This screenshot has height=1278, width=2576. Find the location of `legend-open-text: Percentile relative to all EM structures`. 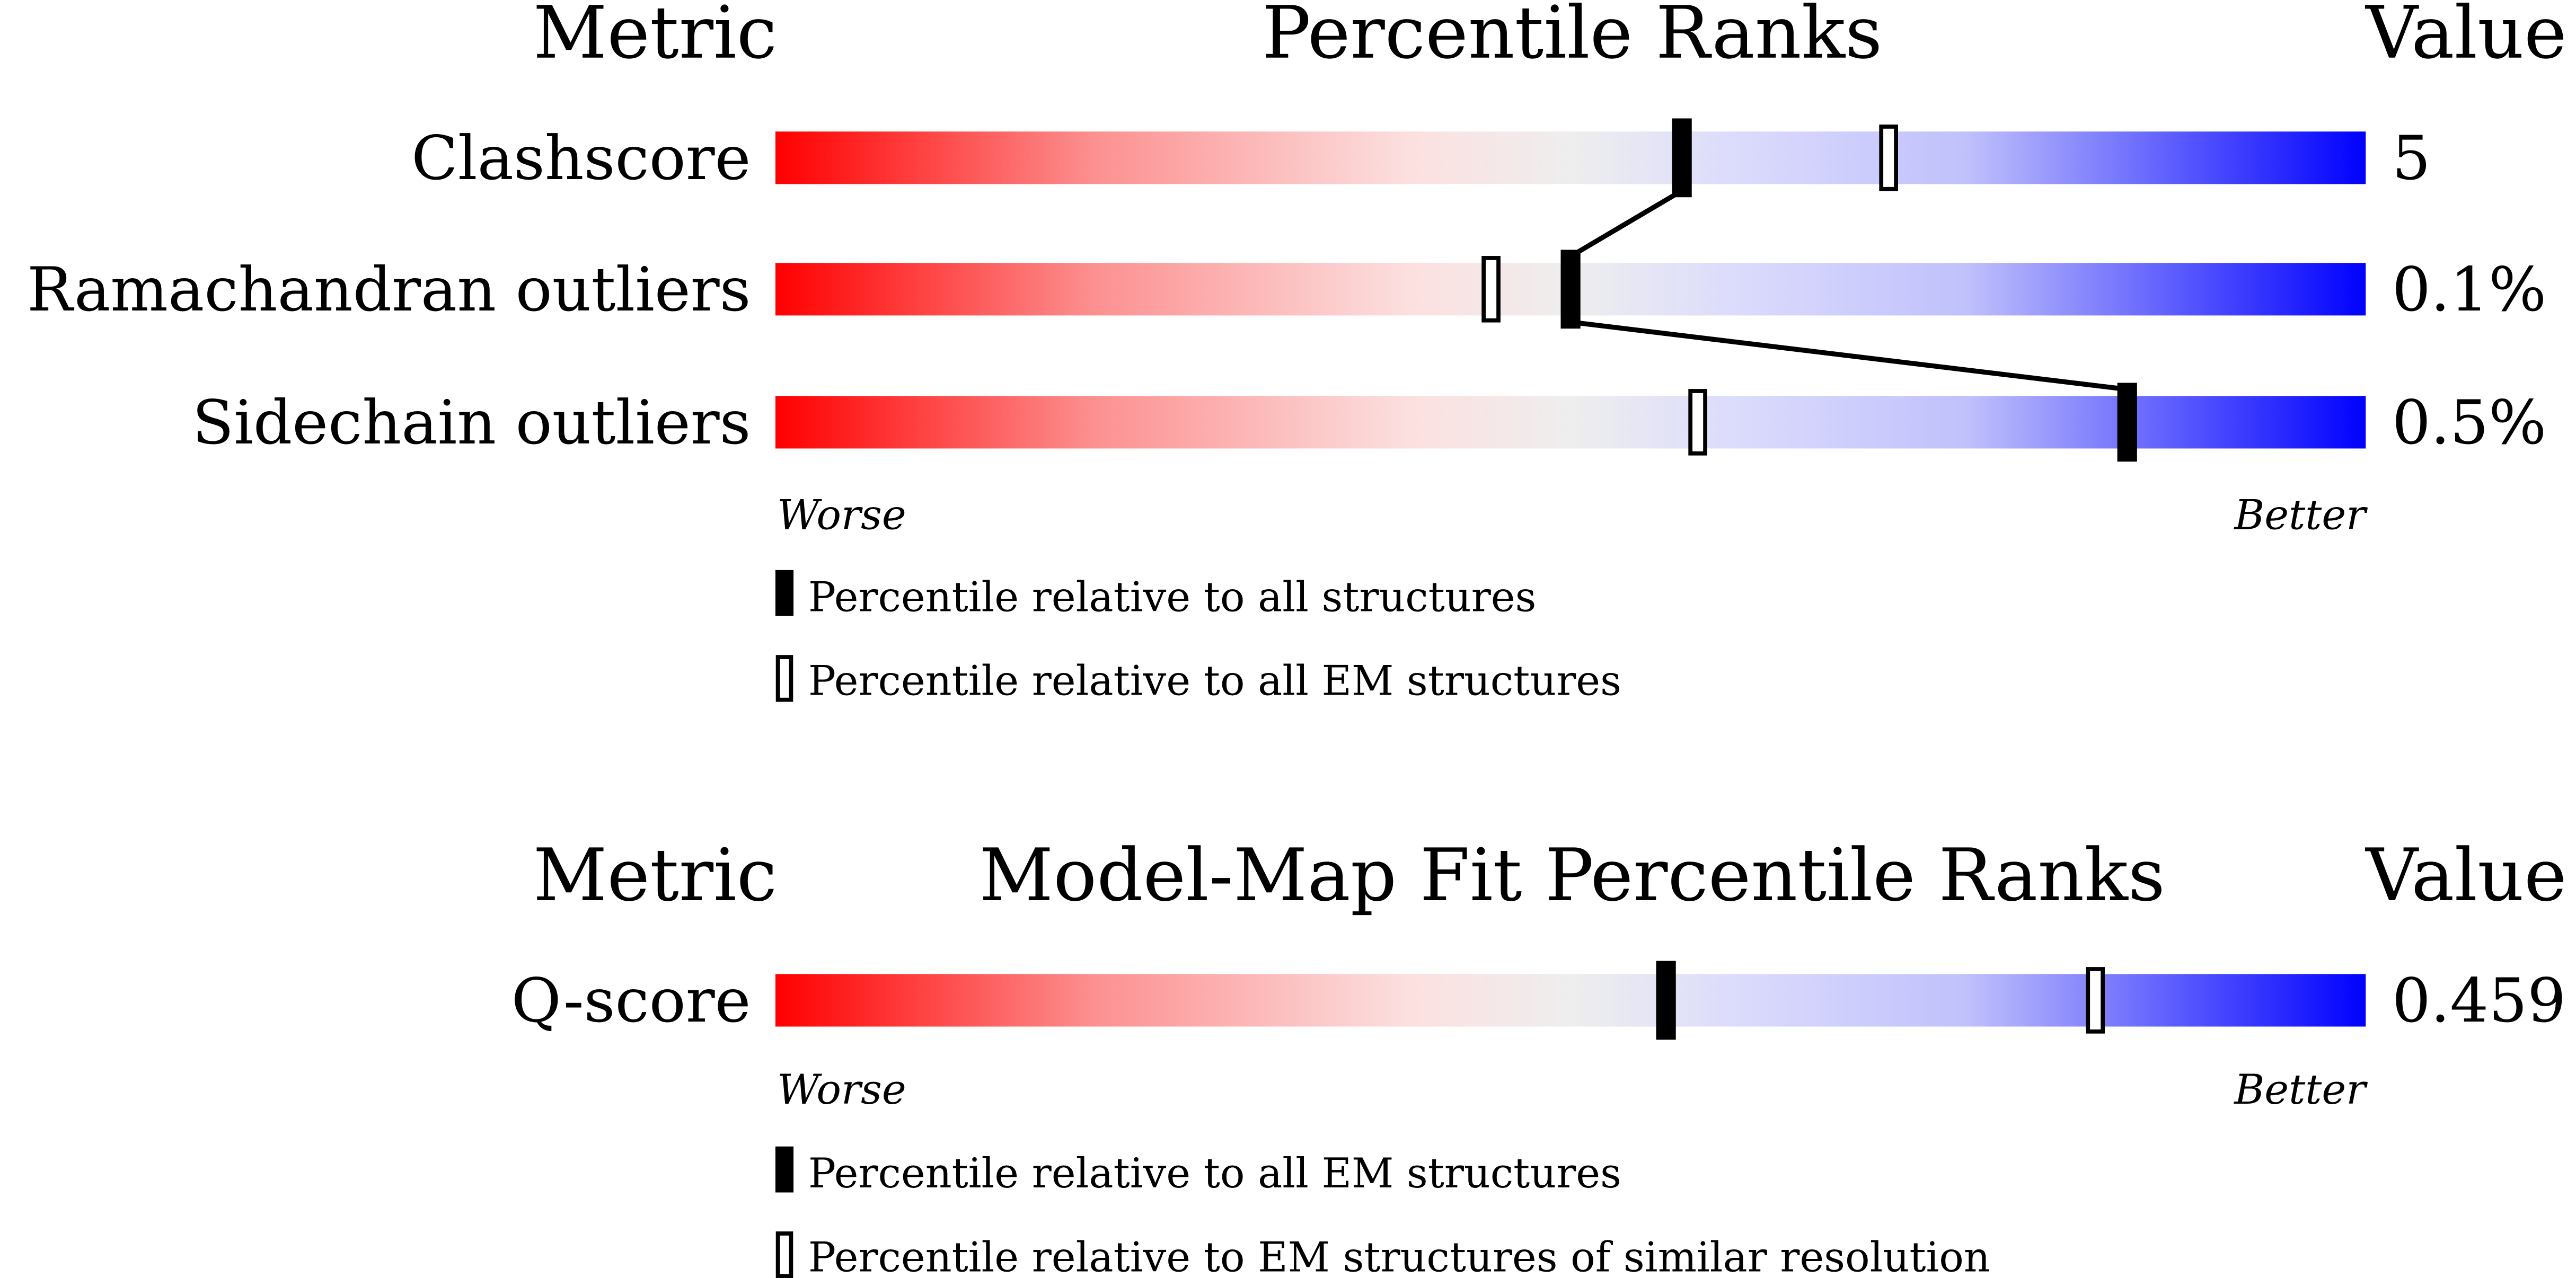

legend-open-text: Percentile relative to all EM structures is located at coordinates (1214, 681).